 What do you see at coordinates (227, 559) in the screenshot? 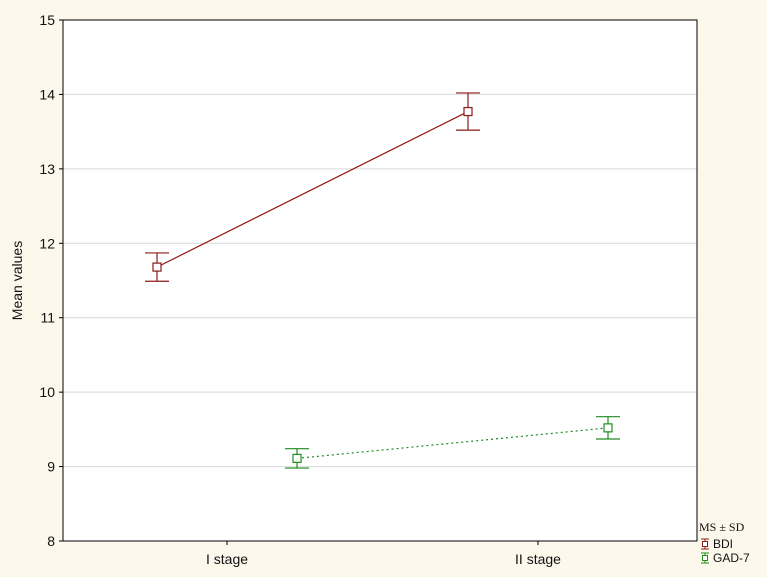
I see `x-tick-label: I stage` at bounding box center [227, 559].